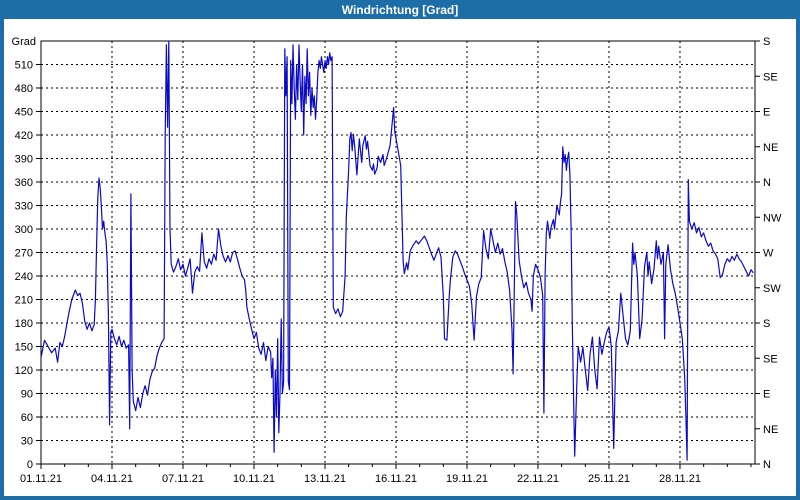  I want to click on y-left-tick-label: 210, so click(24, 301).